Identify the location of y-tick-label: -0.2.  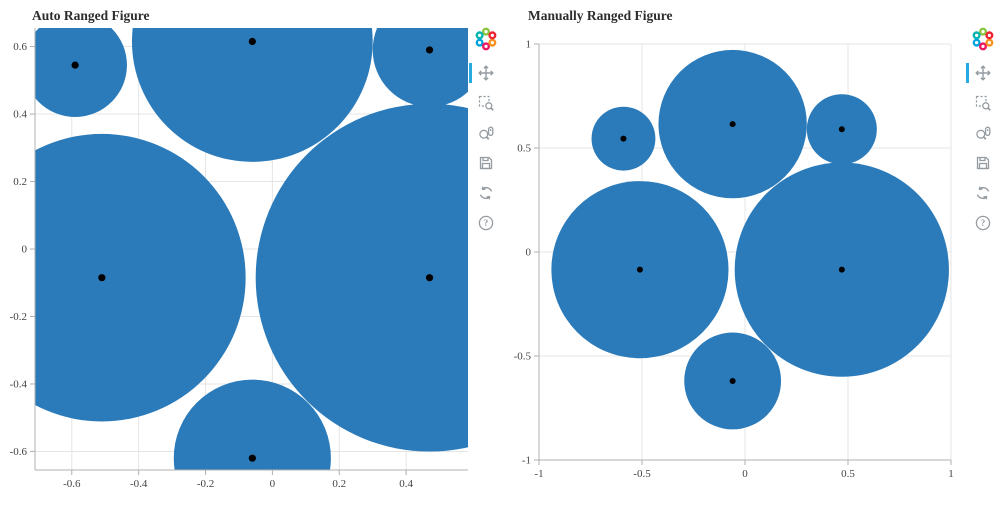
(18, 317).